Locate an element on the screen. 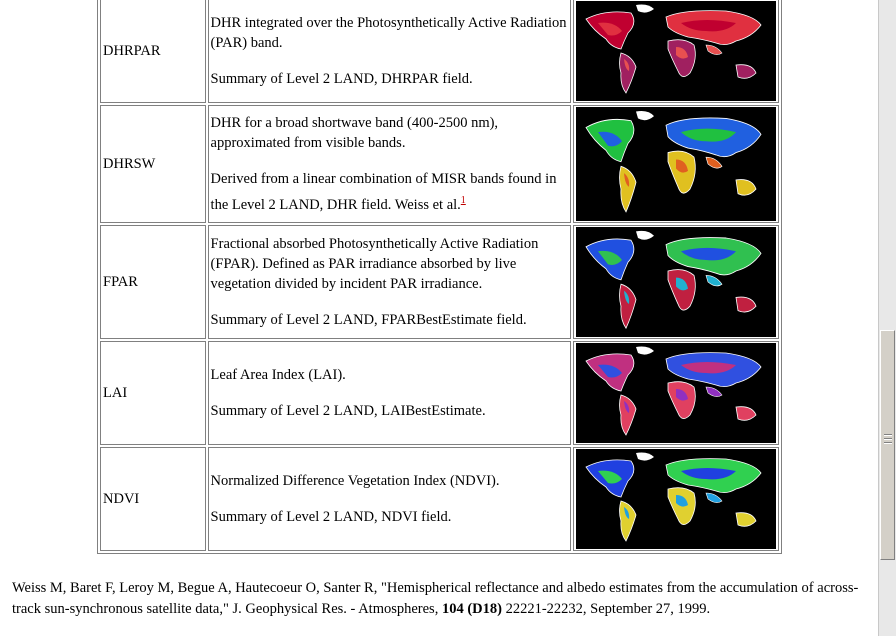  reference-pages-date: 22221-22232, September 27, 1999. is located at coordinates (606, 609).